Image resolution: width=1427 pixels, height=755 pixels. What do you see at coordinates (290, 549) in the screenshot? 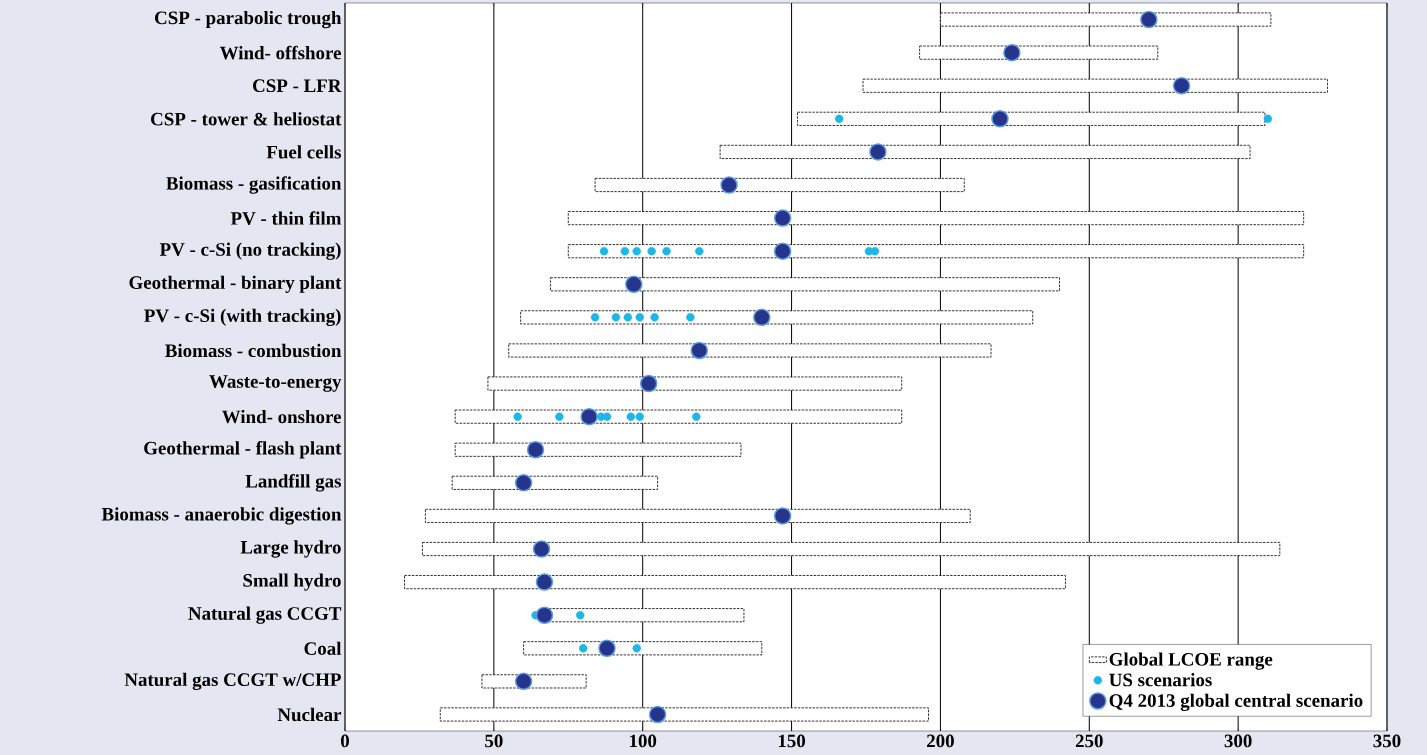
I see `y-tick-label: Large hydro` at bounding box center [290, 549].